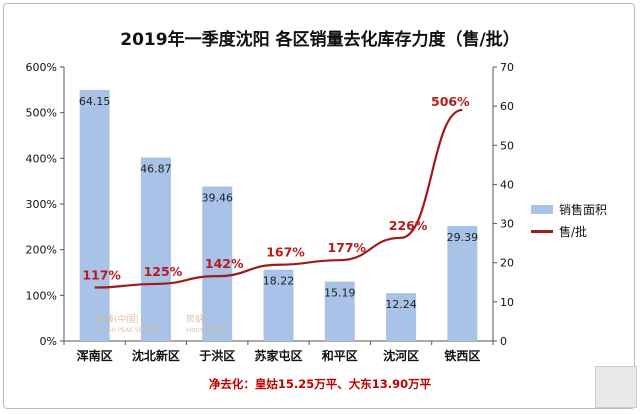 The width and height of the screenshot is (640, 414). Describe the element at coordinates (41, 67) in the screenshot. I see `y-left-tick-label: 600%` at that location.